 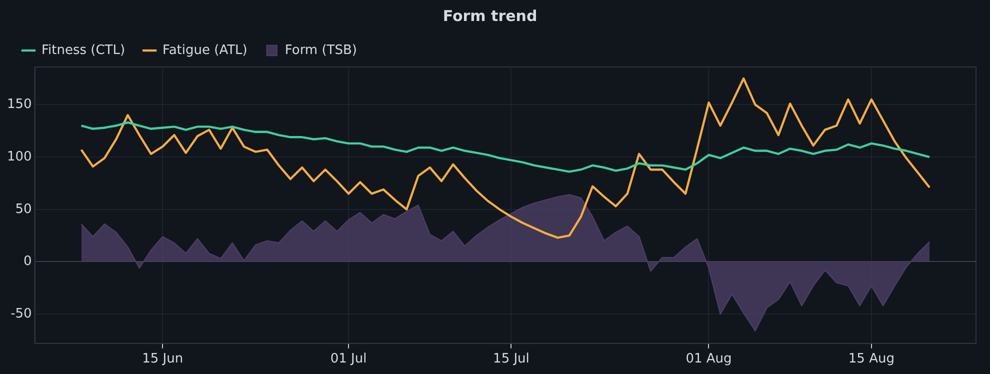 I want to click on chart-title: Form trend, so click(x=490, y=15).